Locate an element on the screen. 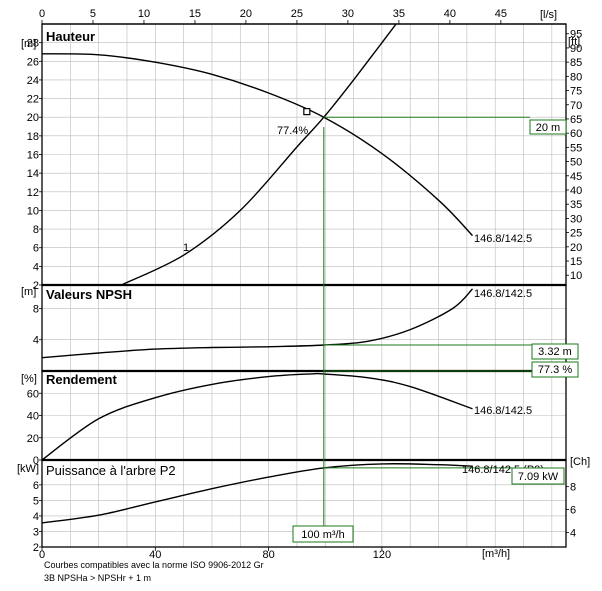 Image resolution: width=602 pixels, height=591 pixels. hauteur-right-unit: [ft] is located at coordinates (574, 42).